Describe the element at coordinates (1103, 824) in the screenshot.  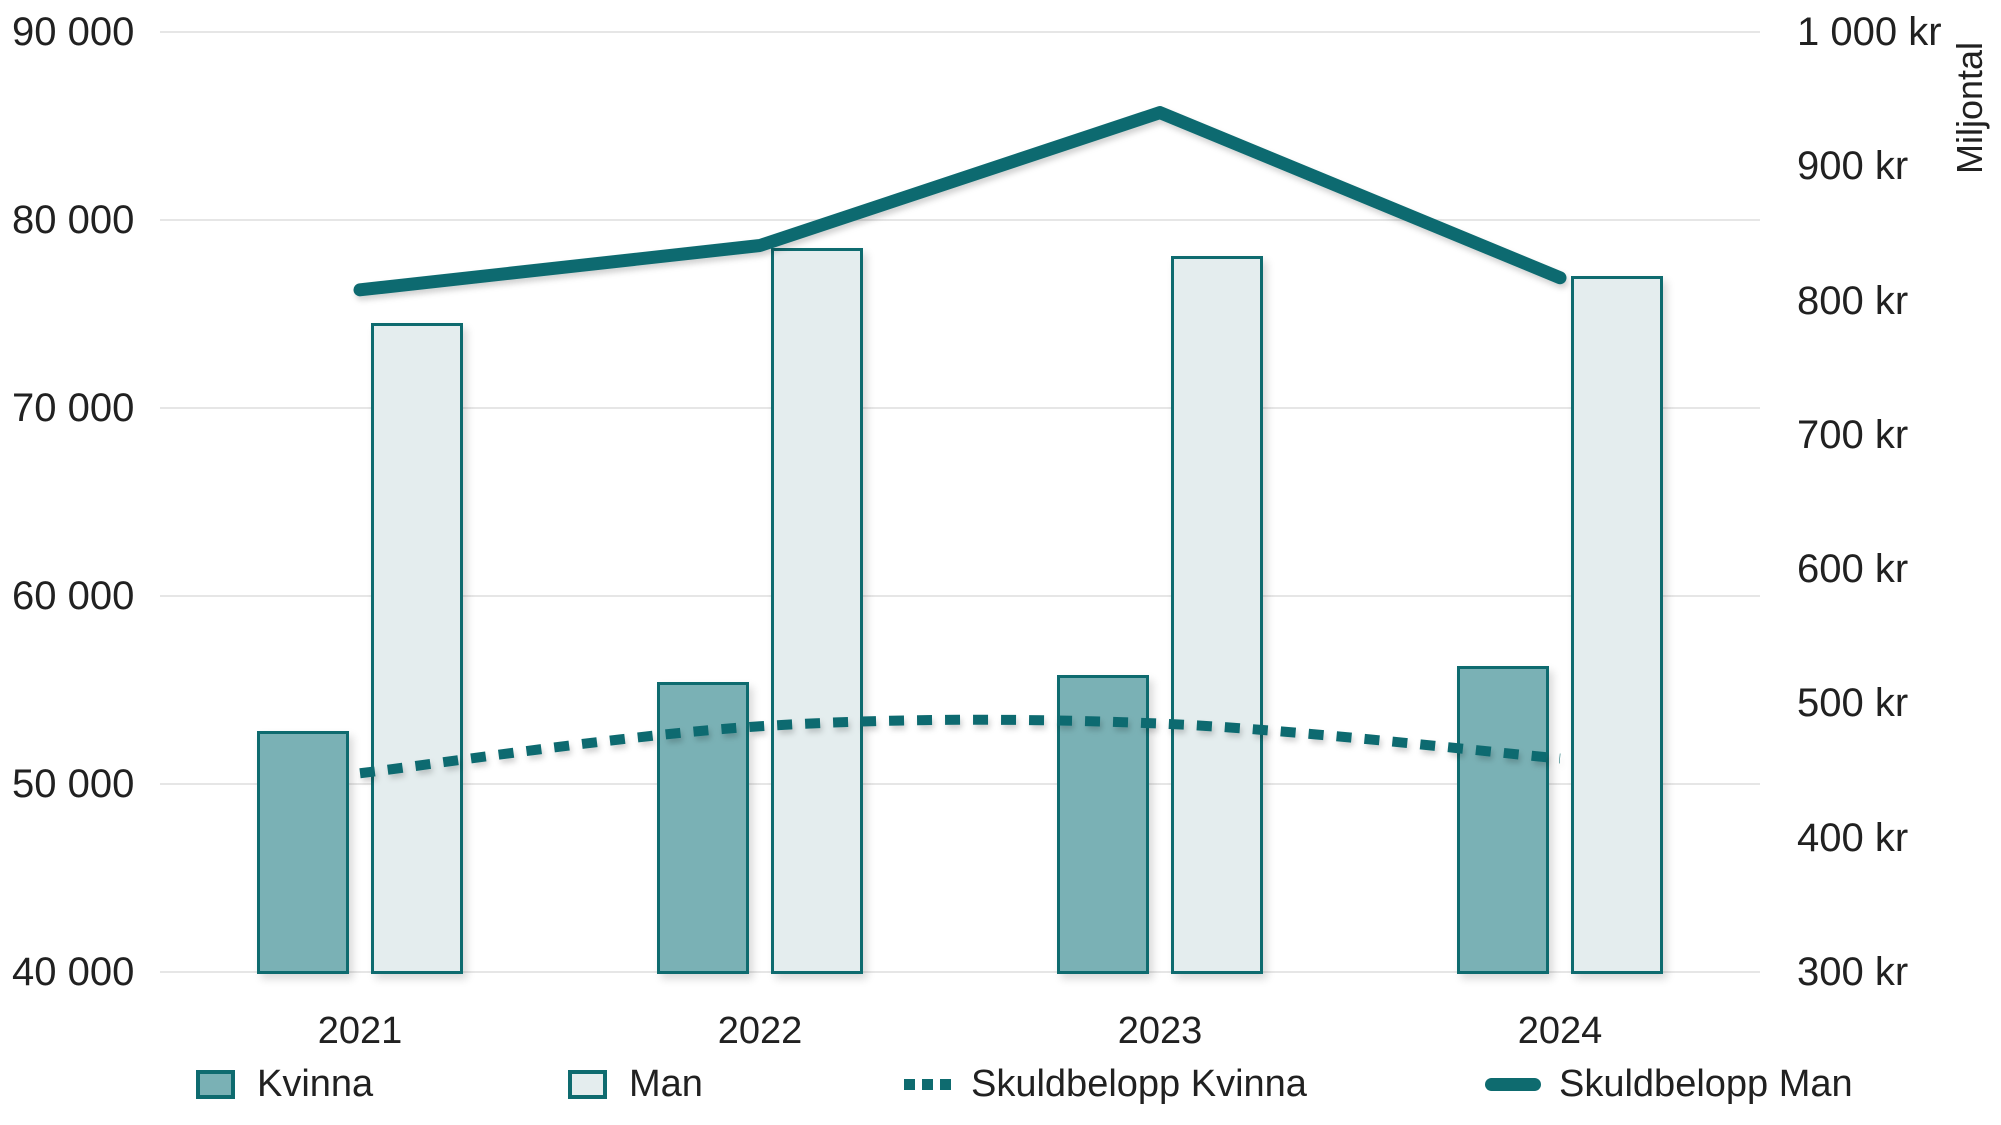
I see `bar-kvinna-2023` at that location.